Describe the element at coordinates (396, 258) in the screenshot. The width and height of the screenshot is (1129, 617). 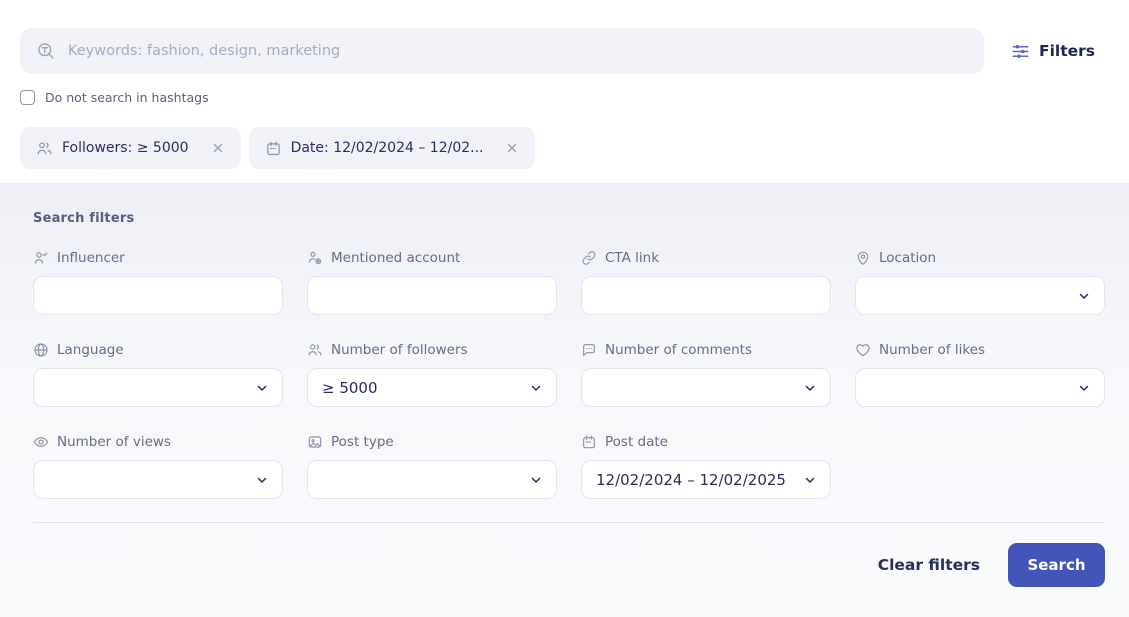
I see `field-mentioned-account-label: Mentioned account` at that location.